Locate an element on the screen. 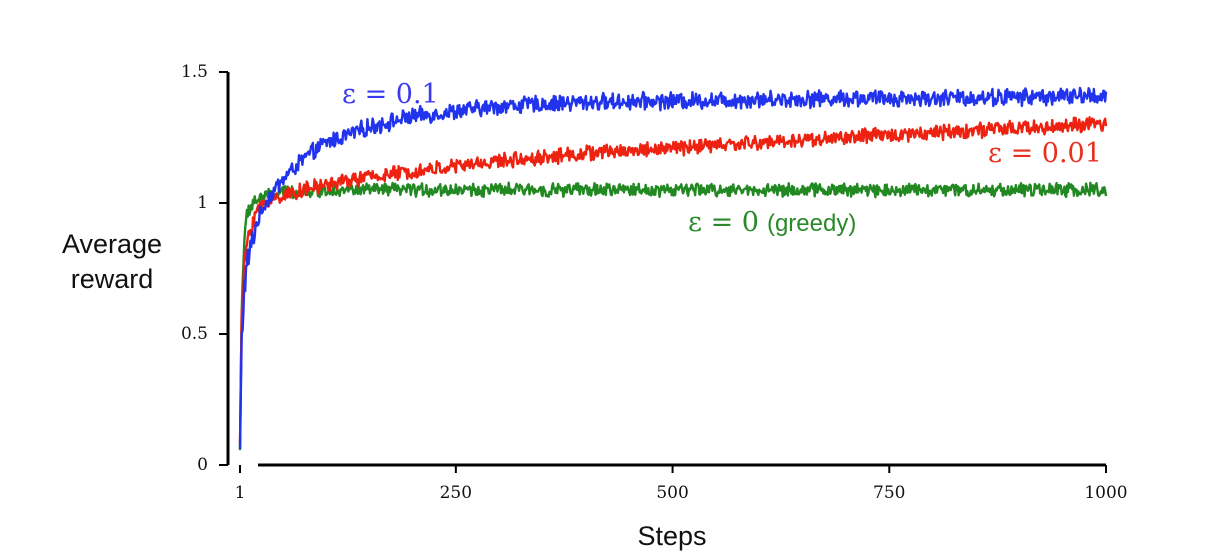 Image resolution: width=1230 pixels, height=556 pixels. x-tick-label: 1 is located at coordinates (240, 493).